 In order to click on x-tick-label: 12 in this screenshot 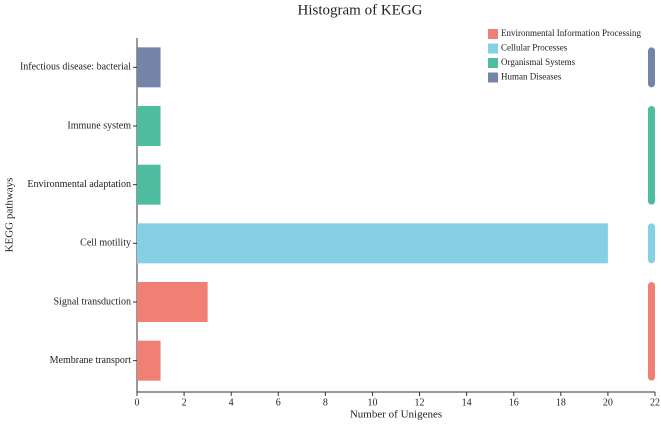, I will do `click(420, 402)`.